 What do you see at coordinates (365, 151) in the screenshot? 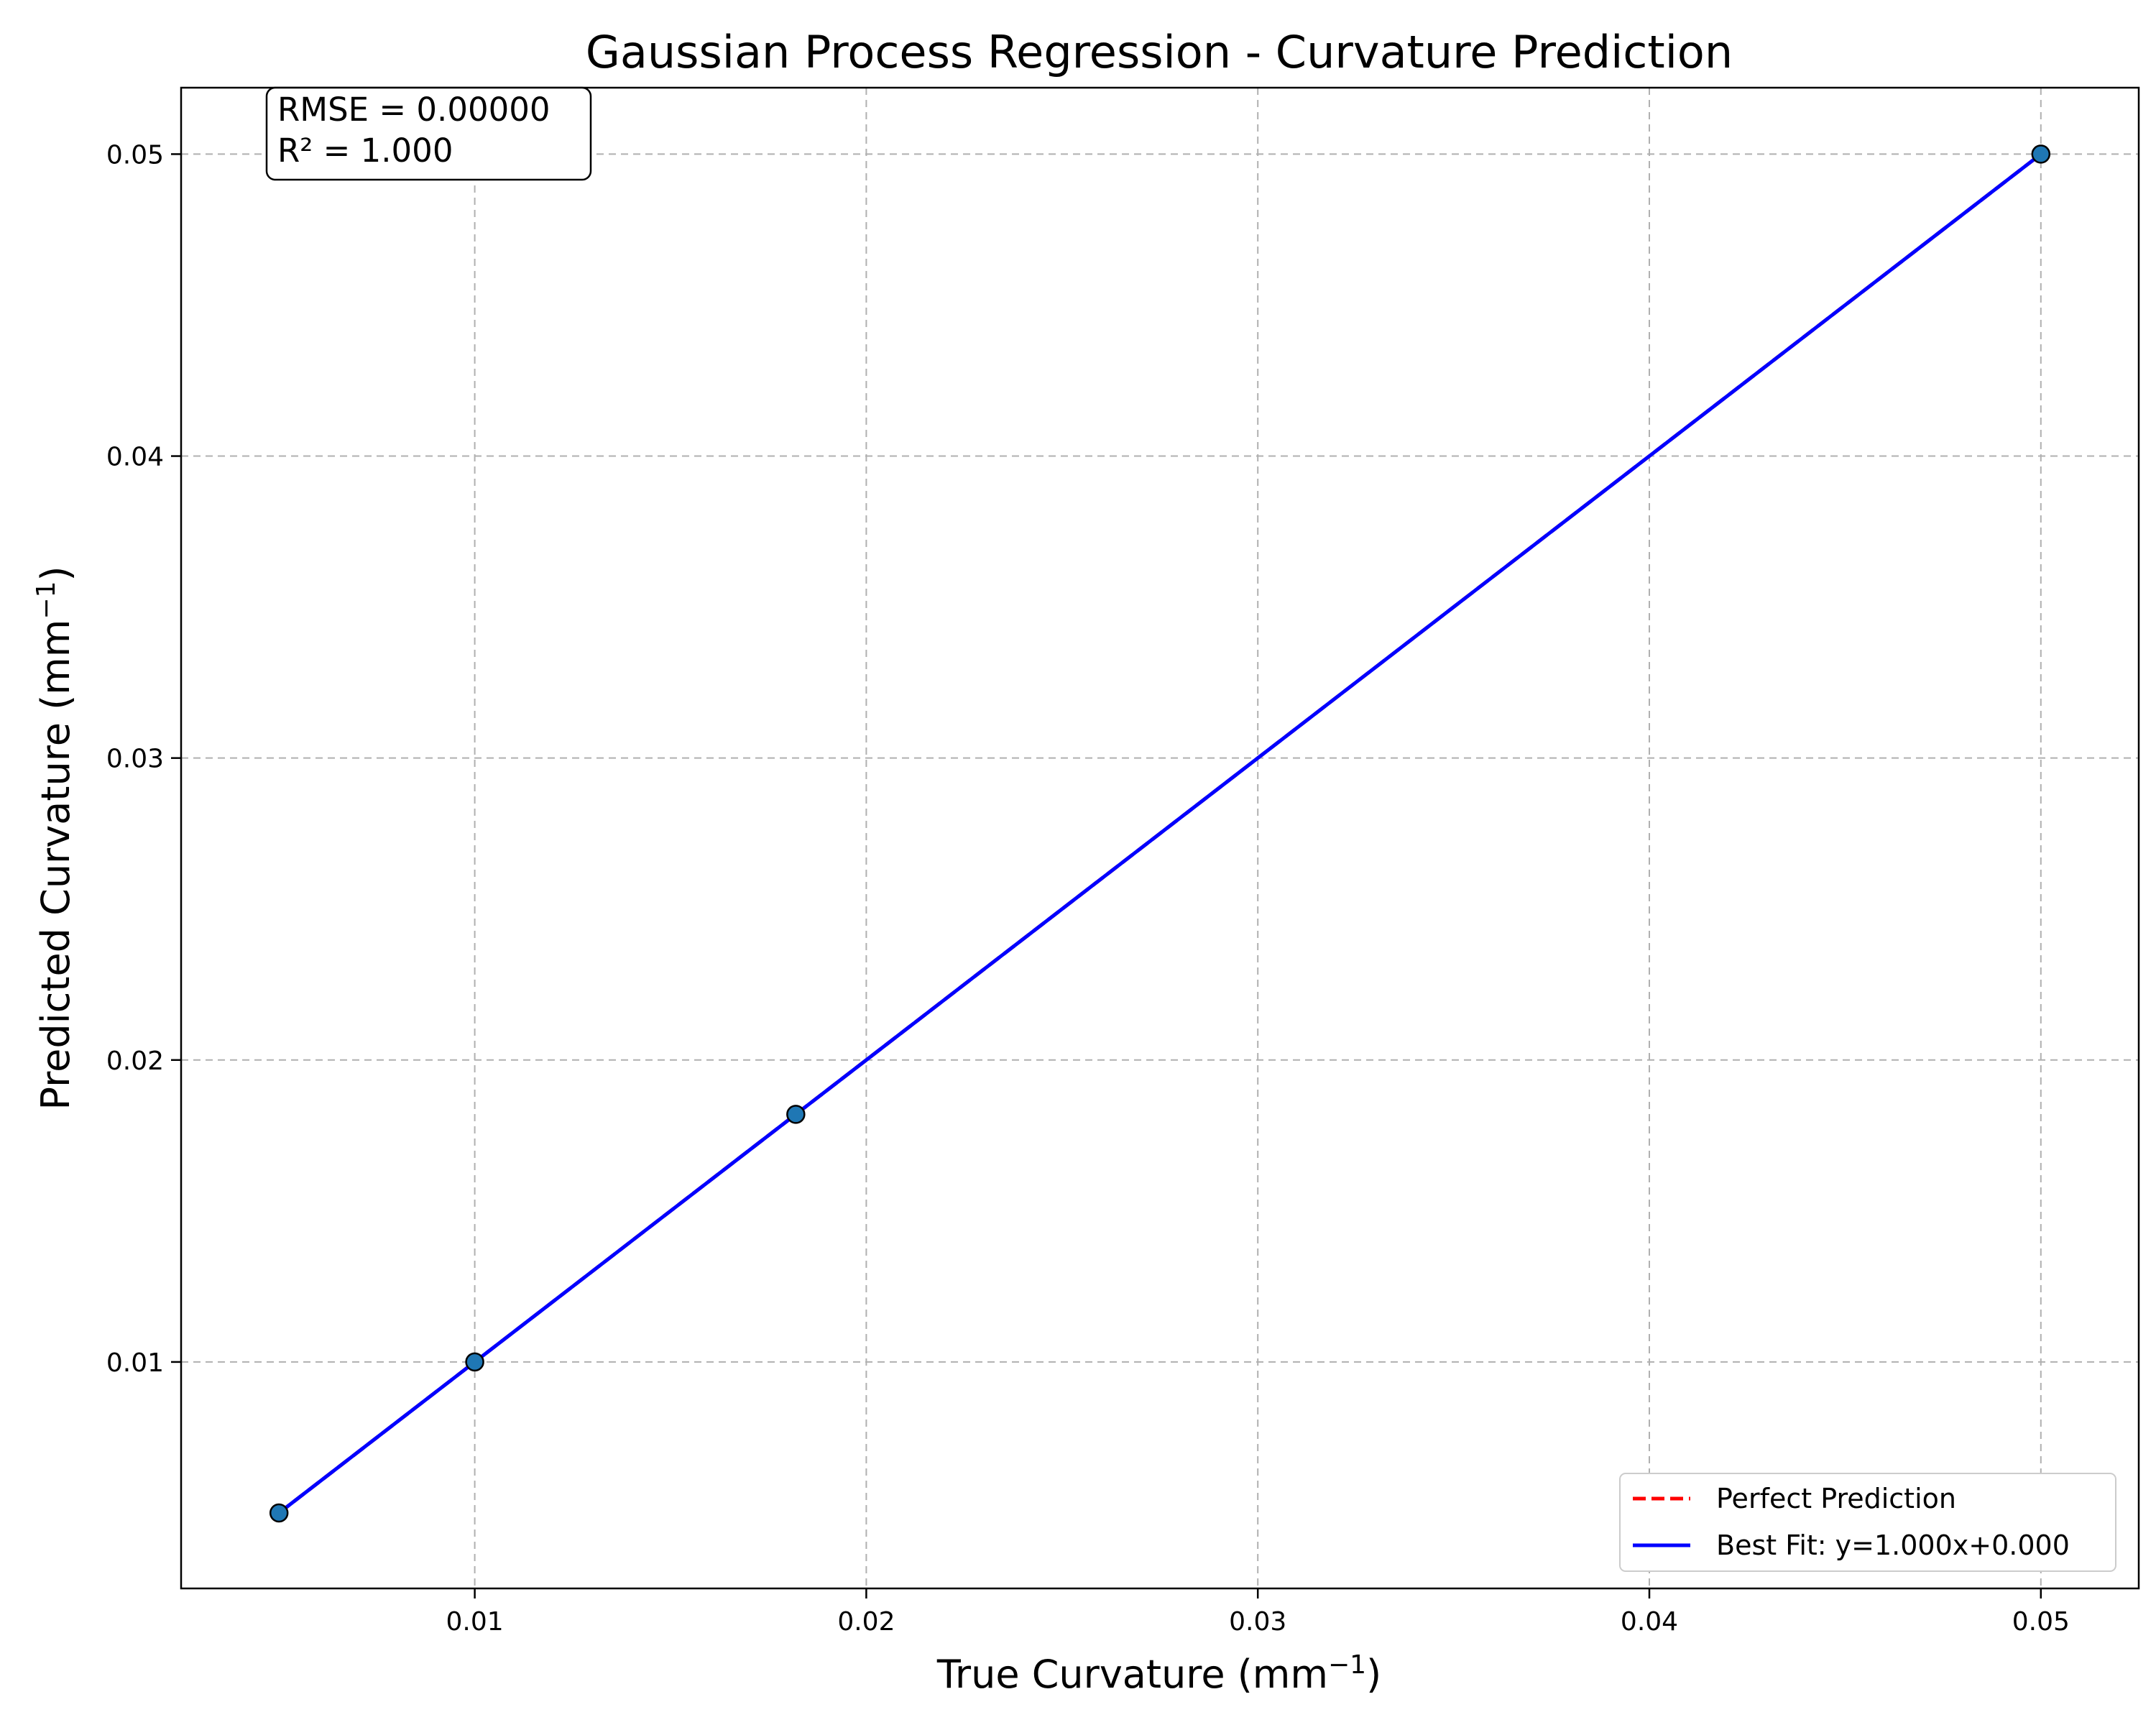
I see `annotation-r2: R² = 1.000` at bounding box center [365, 151].